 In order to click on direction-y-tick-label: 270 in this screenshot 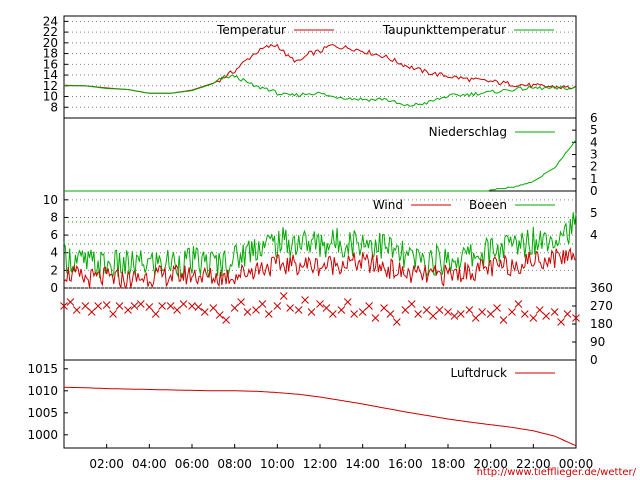, I will do `click(601, 306)`.